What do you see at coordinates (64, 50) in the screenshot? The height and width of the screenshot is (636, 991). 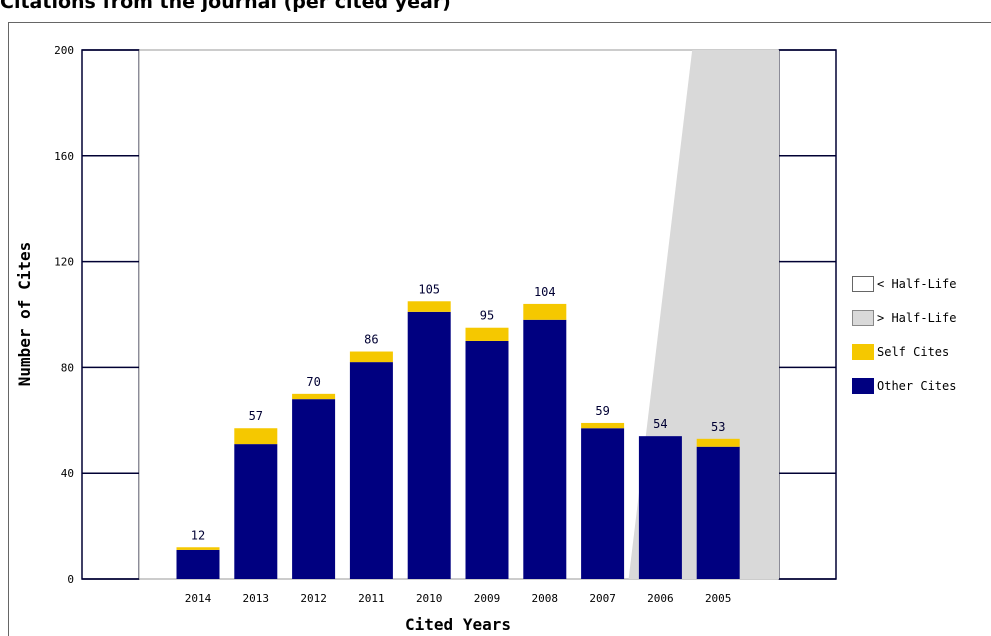 I see `y-tick-label-200: 200` at bounding box center [64, 50].